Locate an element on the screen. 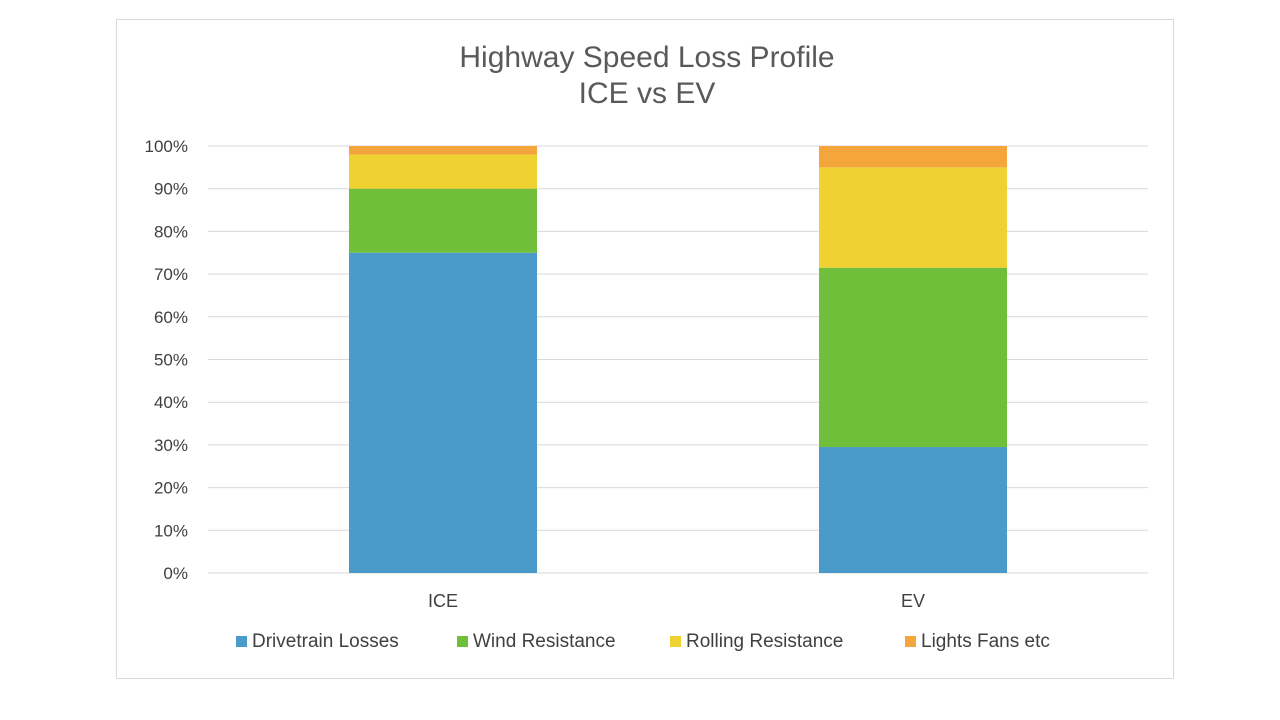 The width and height of the screenshot is (1280, 720). x-category-label: ICE is located at coordinates (443, 601).